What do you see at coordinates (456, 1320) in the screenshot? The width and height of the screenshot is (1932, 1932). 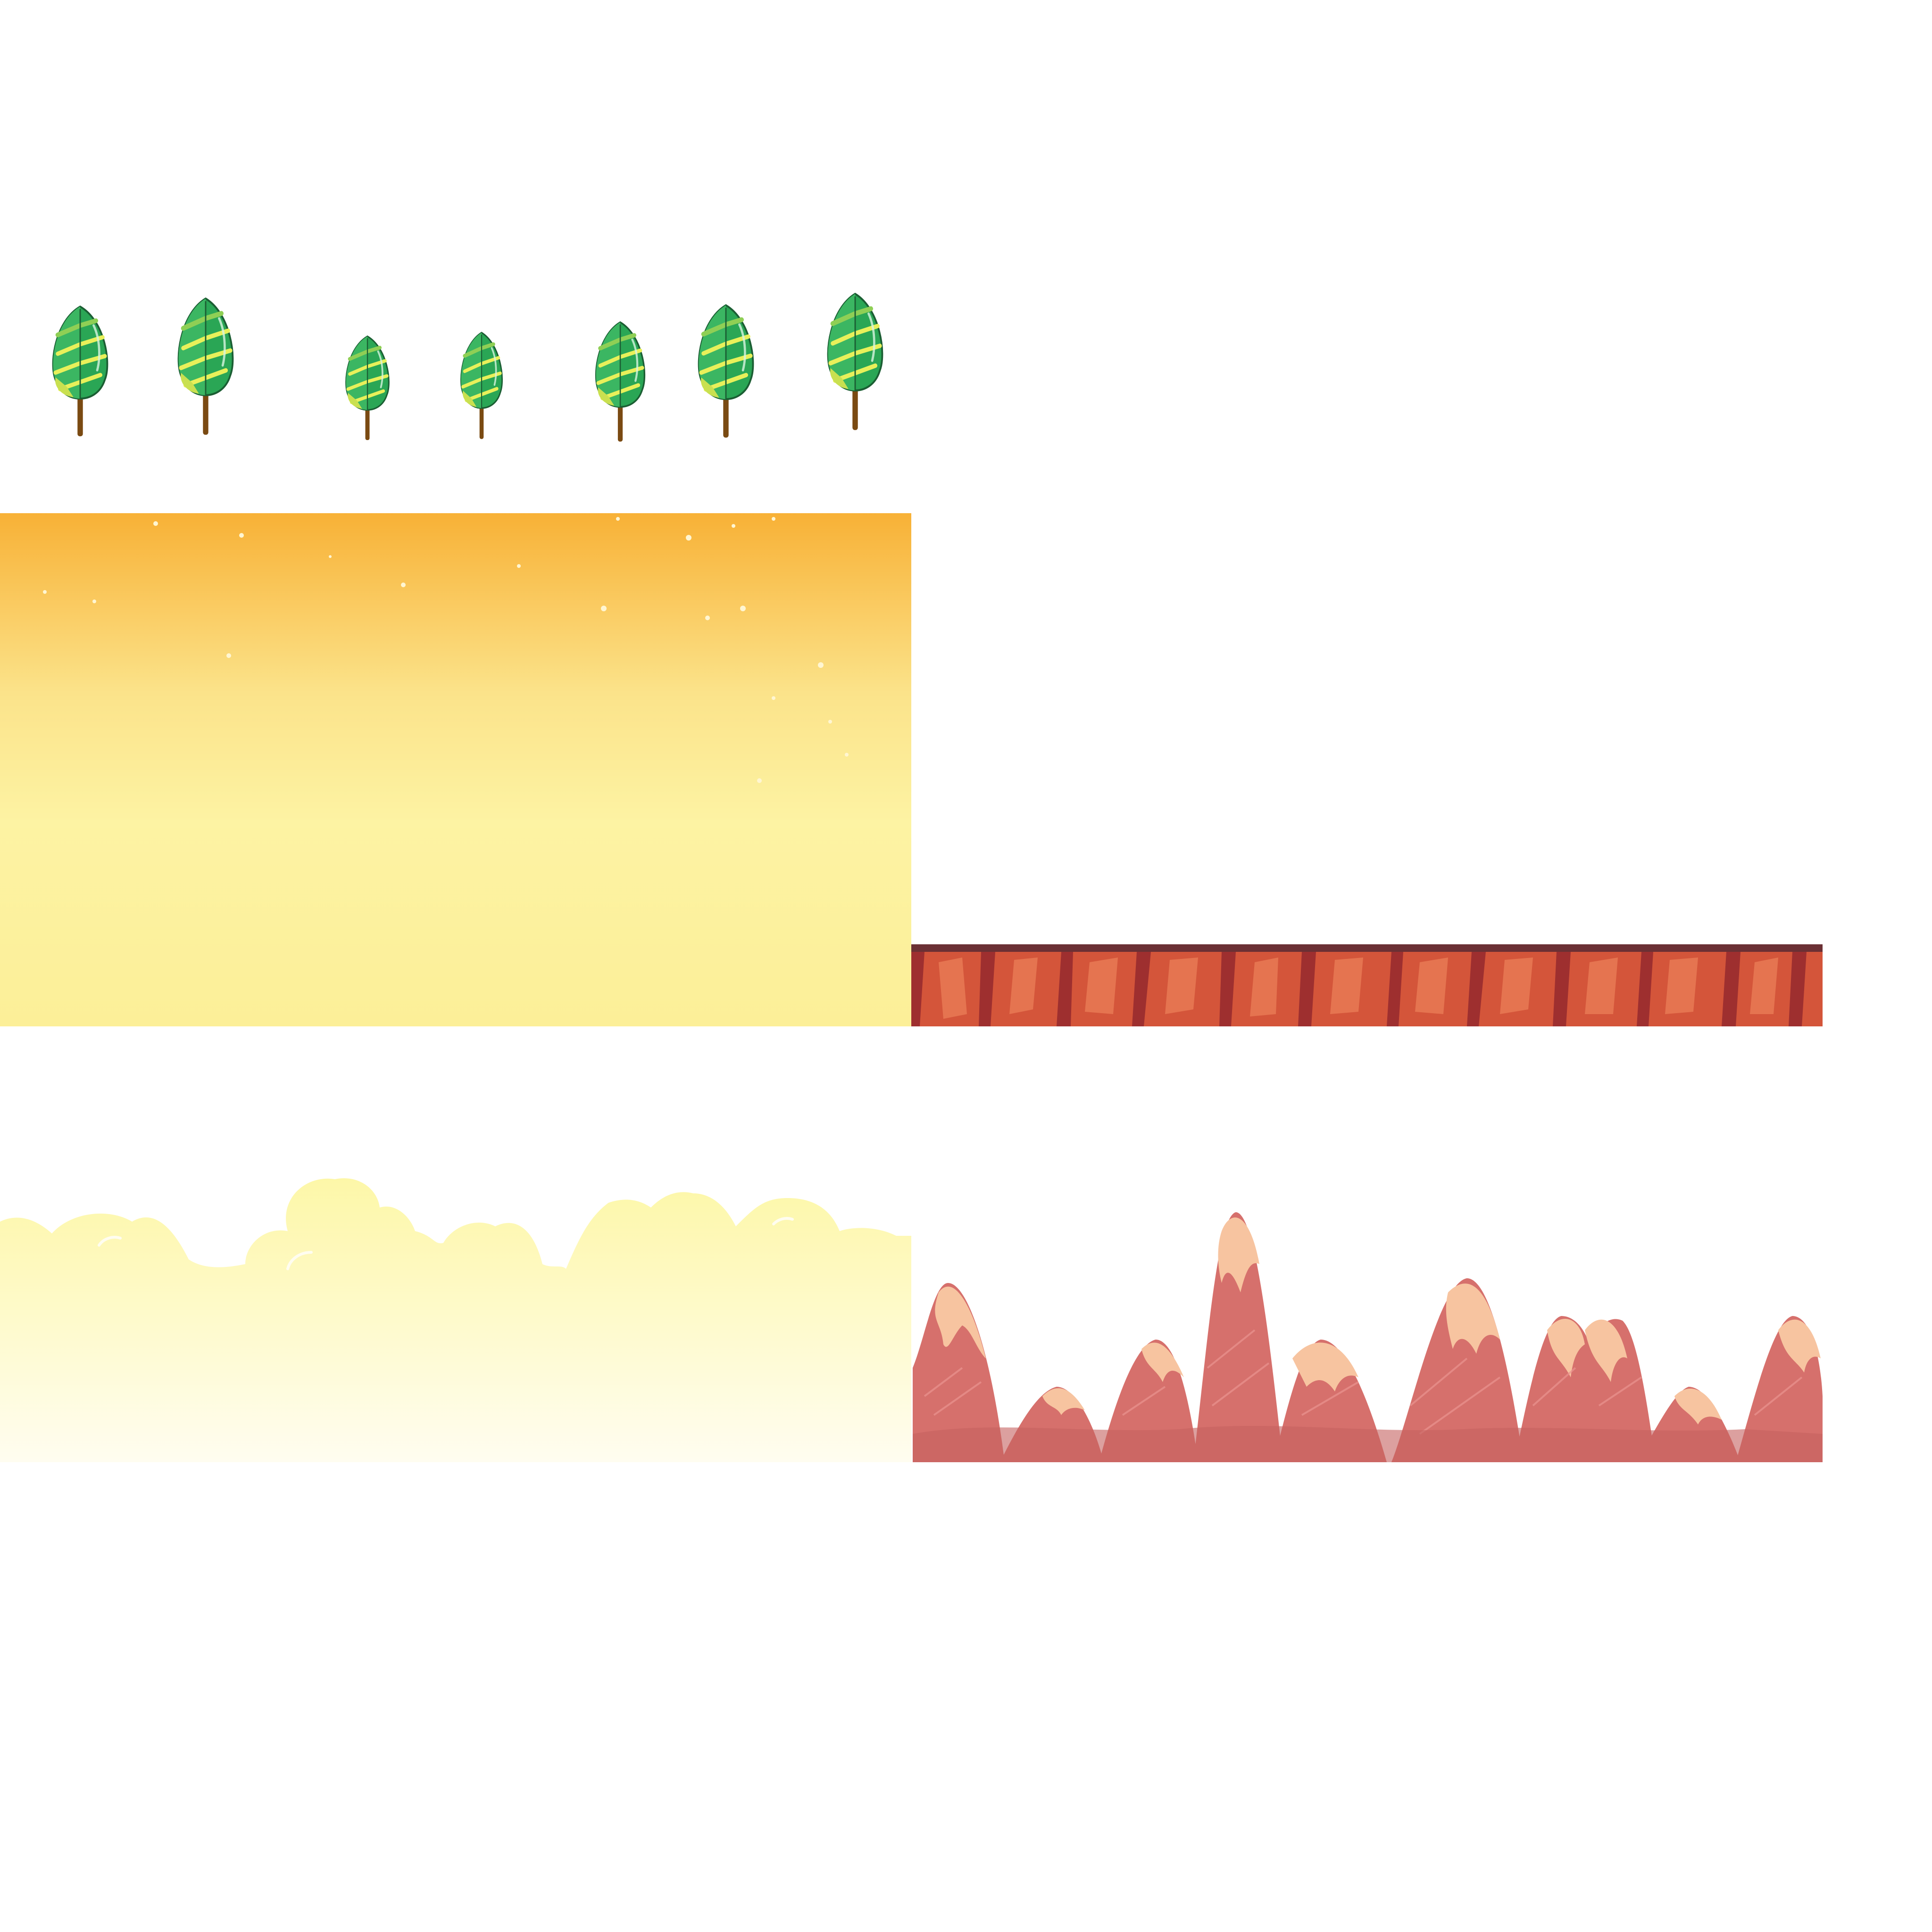 I see `cloud-band` at bounding box center [456, 1320].